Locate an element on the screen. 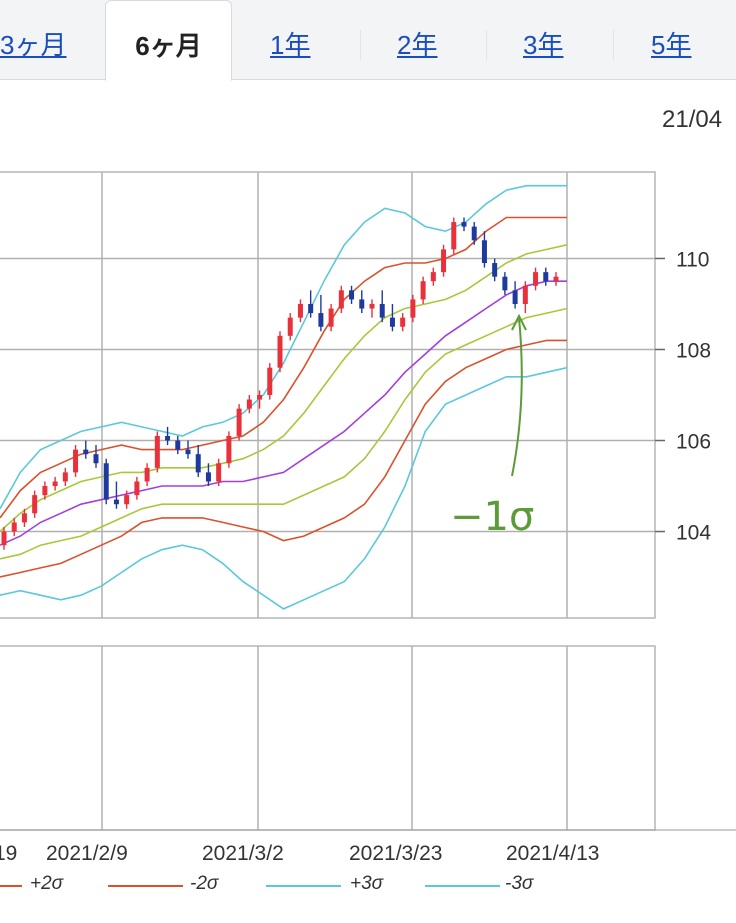 The image size is (736, 923). y-tick-label: 106 is located at coordinates (693, 442).